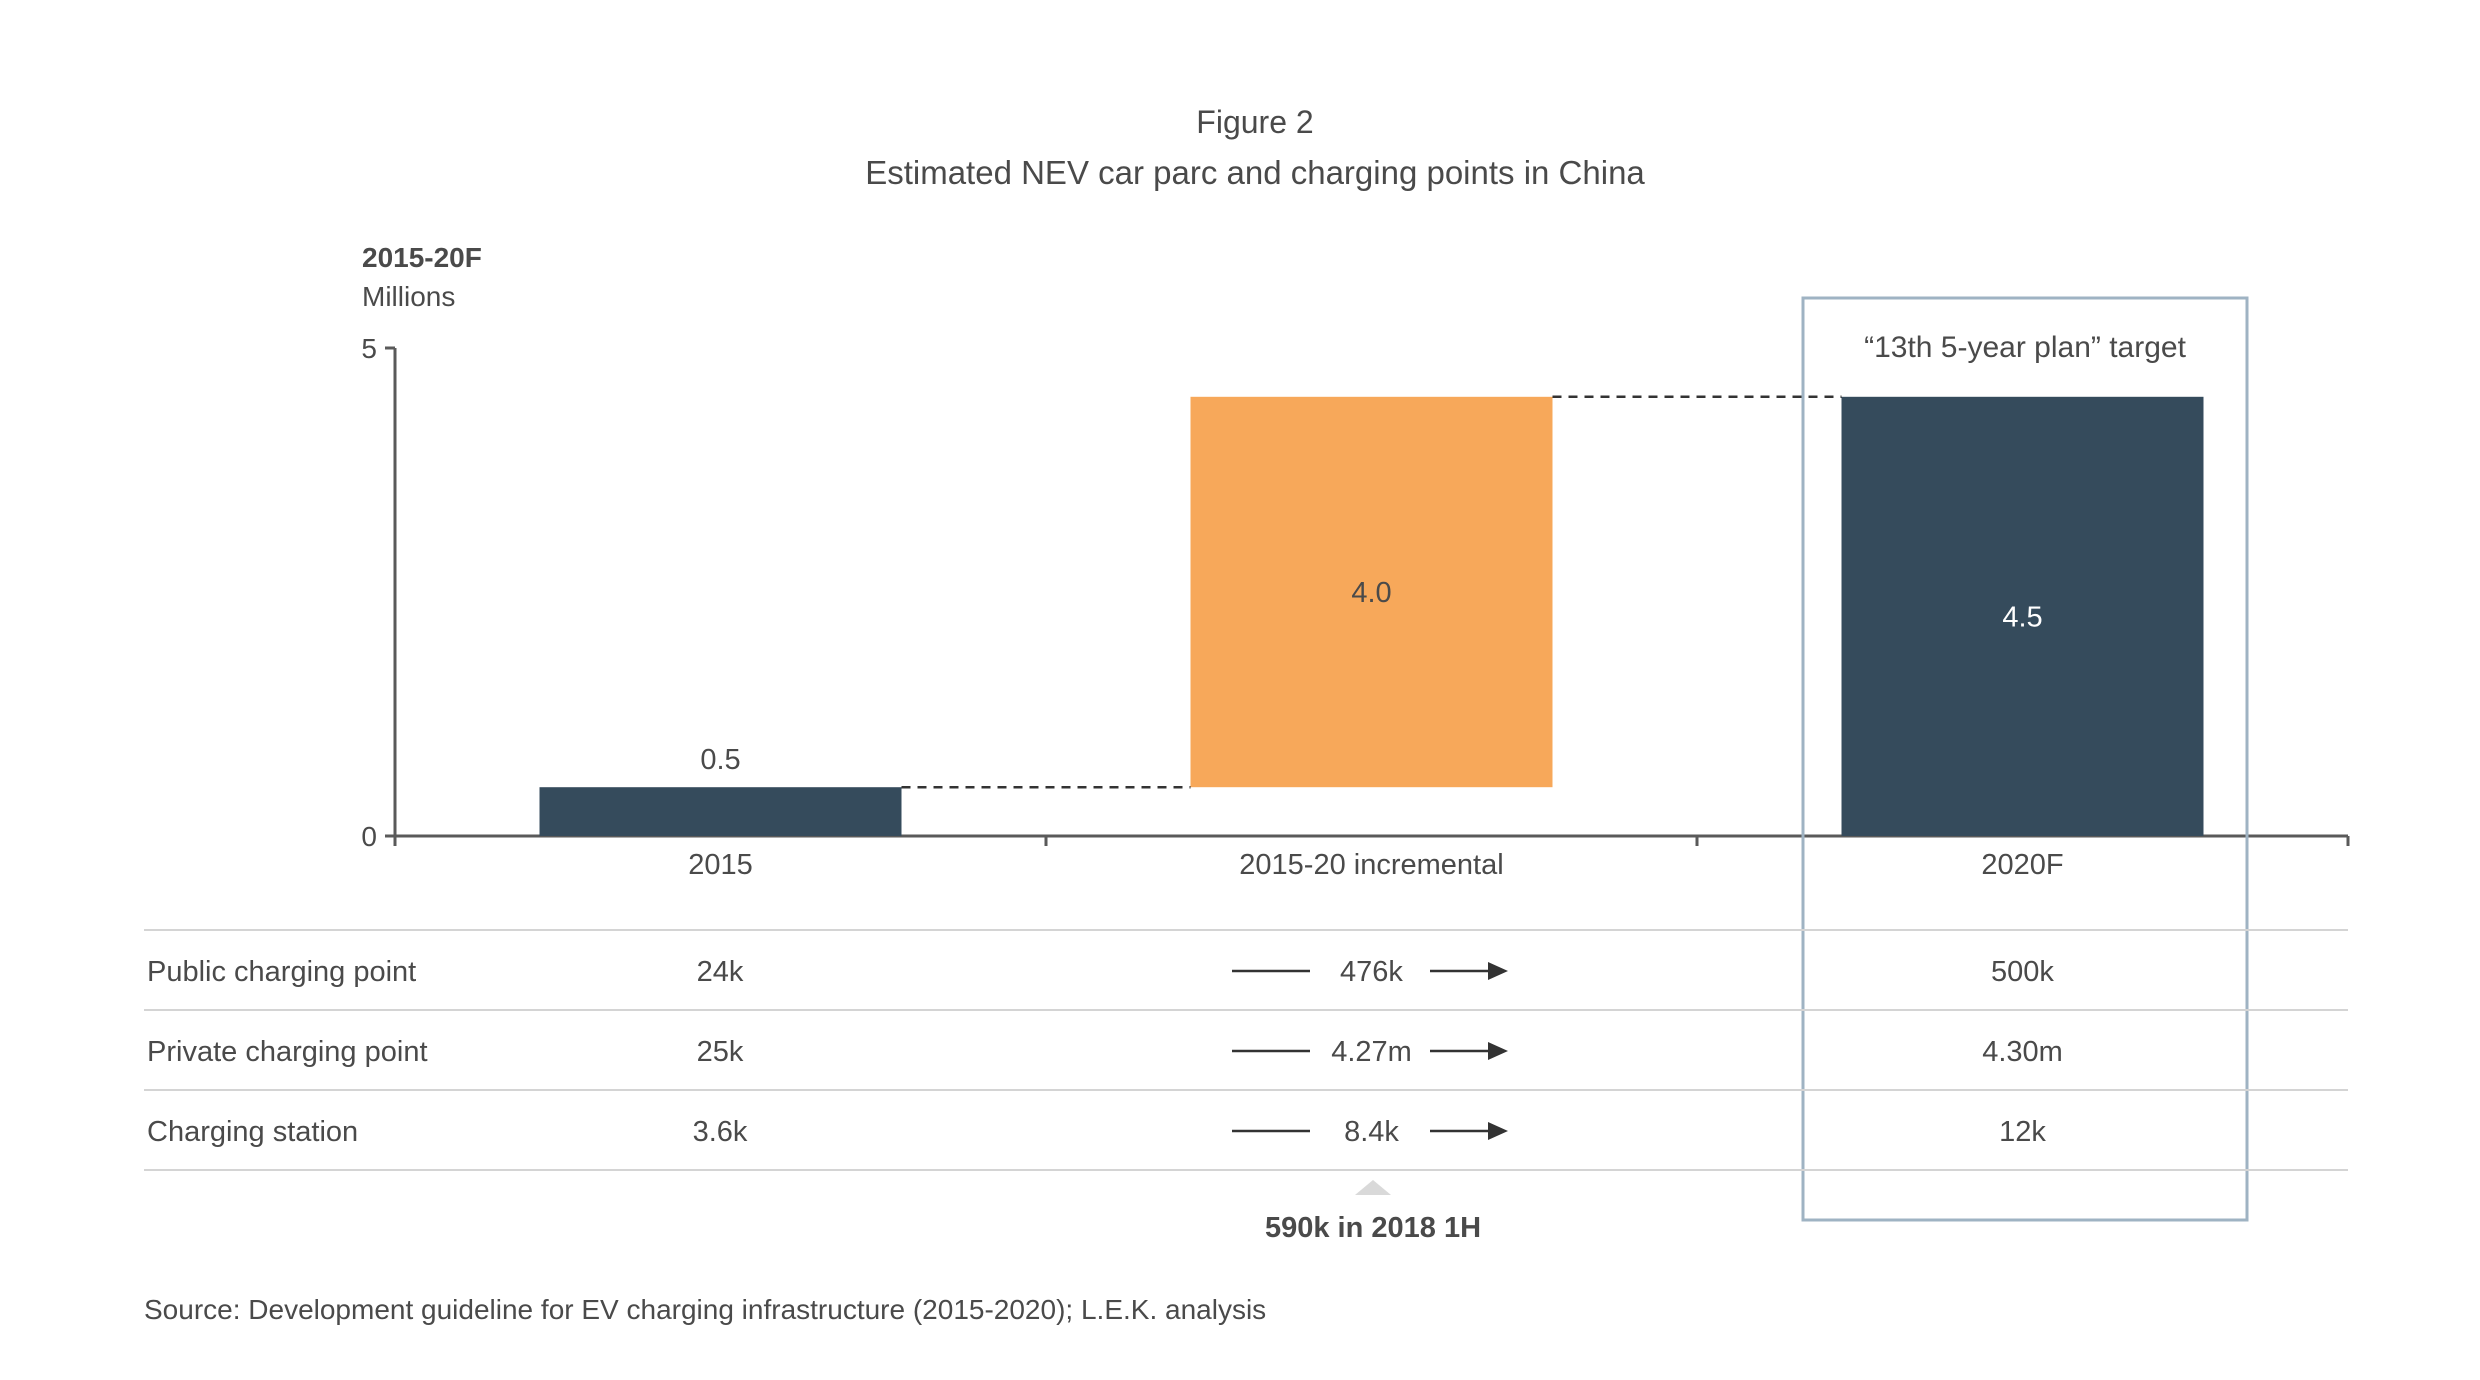 This screenshot has width=2480, height=1380. I want to click on cell-2020f: 12k, so click(2022, 1132).